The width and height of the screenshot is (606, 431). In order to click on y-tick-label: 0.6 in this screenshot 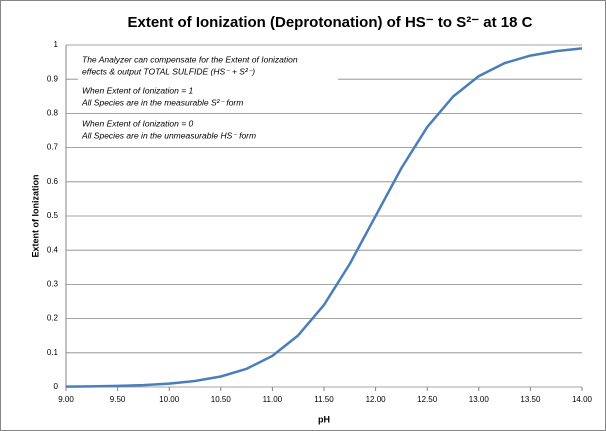, I will do `click(53, 181)`.